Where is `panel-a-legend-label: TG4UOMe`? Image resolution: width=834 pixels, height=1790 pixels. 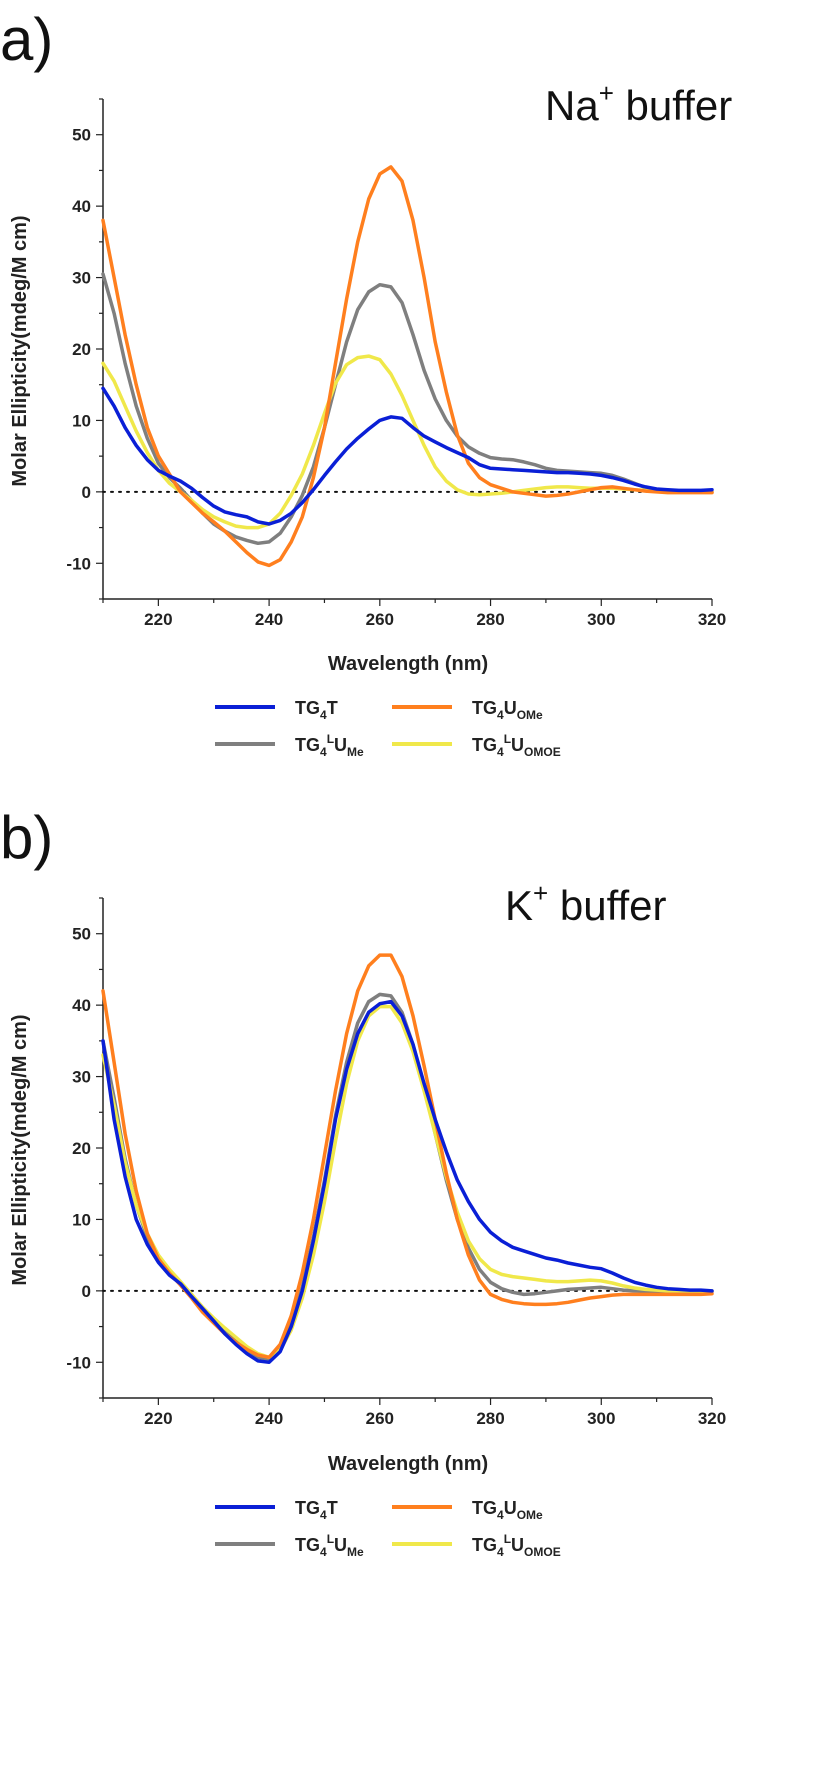
panel-a-legend-label: TG4UOMe is located at coordinates (507, 710).